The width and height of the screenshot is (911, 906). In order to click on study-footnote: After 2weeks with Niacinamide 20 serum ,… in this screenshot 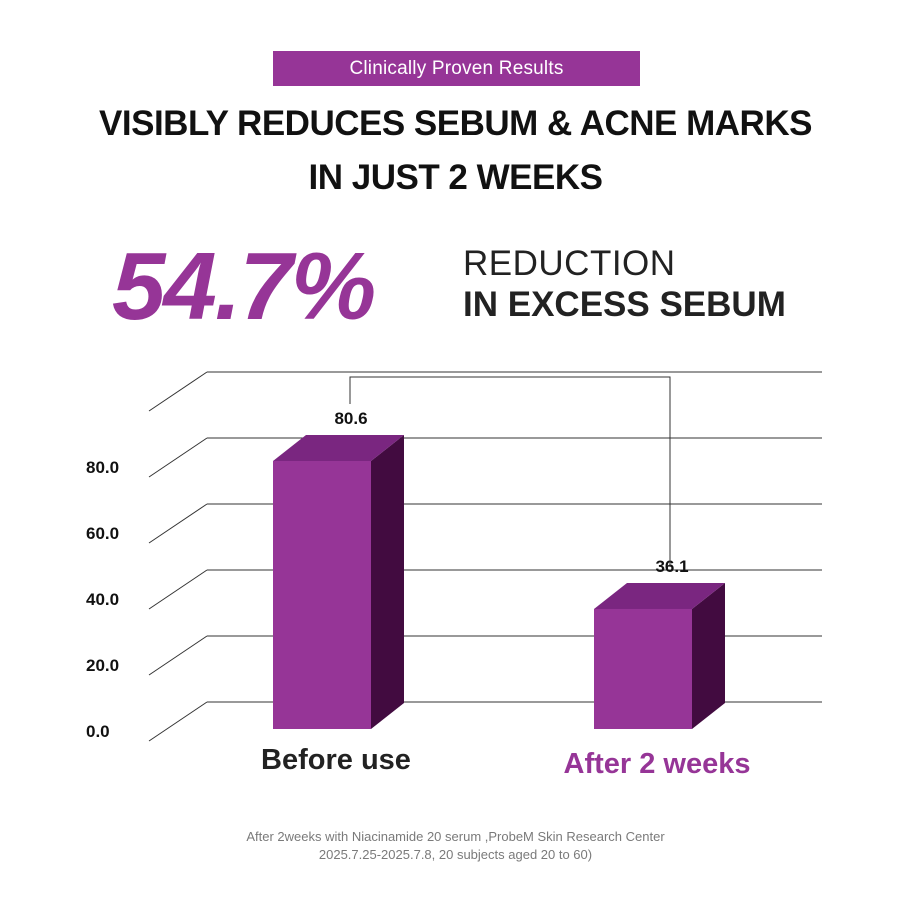, I will do `click(455, 846)`.